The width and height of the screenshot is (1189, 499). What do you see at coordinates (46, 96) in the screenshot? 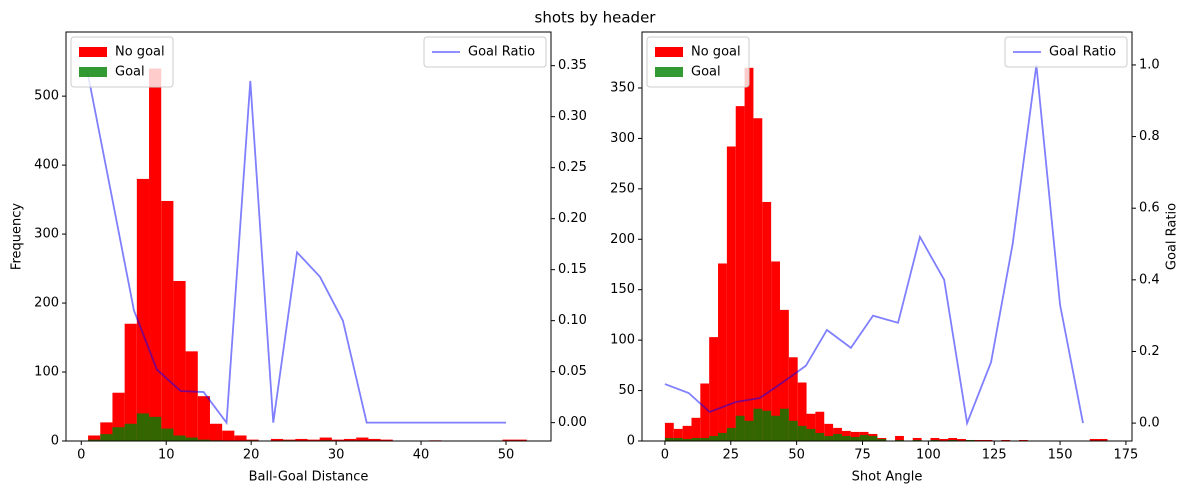
I see `y-tick-label: 500` at bounding box center [46, 96].